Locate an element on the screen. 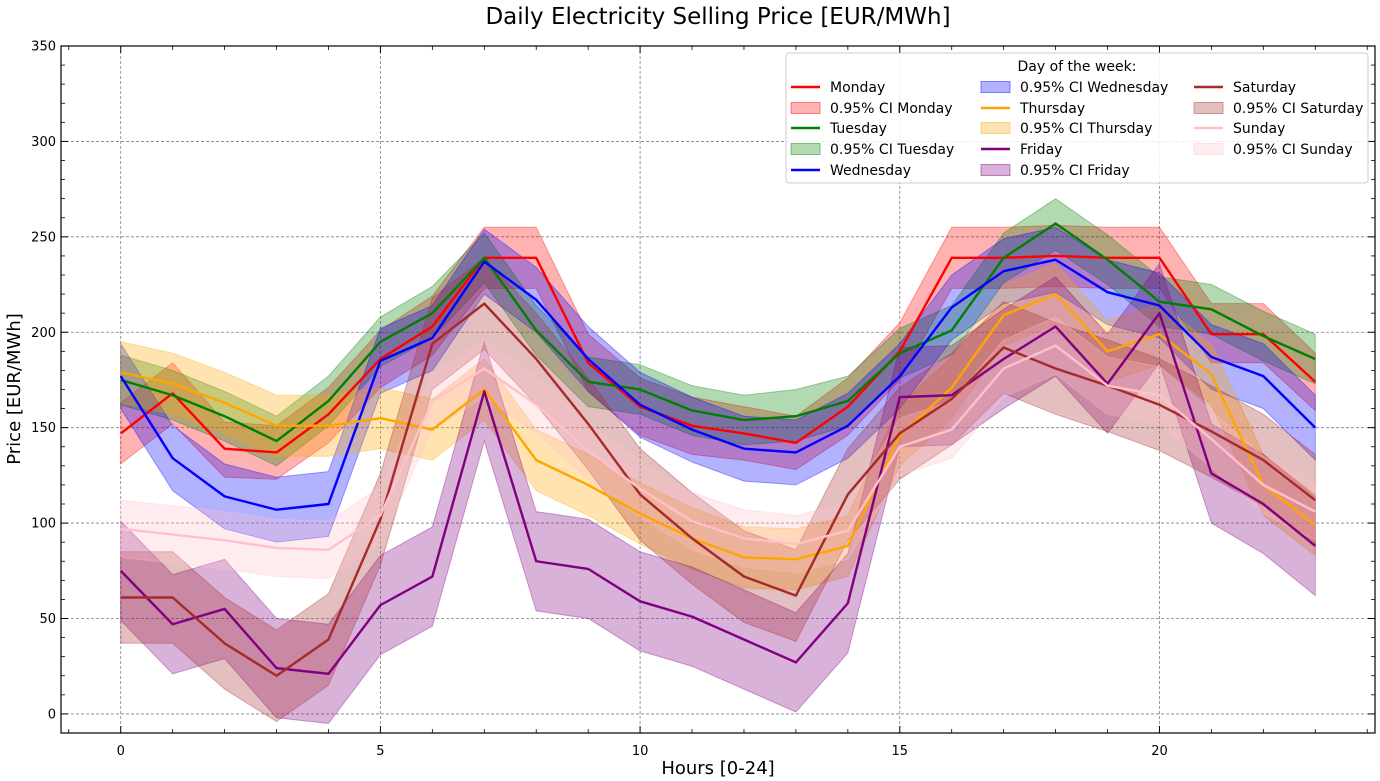  x-axis-title: Hours [0-24] is located at coordinates (717, 768).